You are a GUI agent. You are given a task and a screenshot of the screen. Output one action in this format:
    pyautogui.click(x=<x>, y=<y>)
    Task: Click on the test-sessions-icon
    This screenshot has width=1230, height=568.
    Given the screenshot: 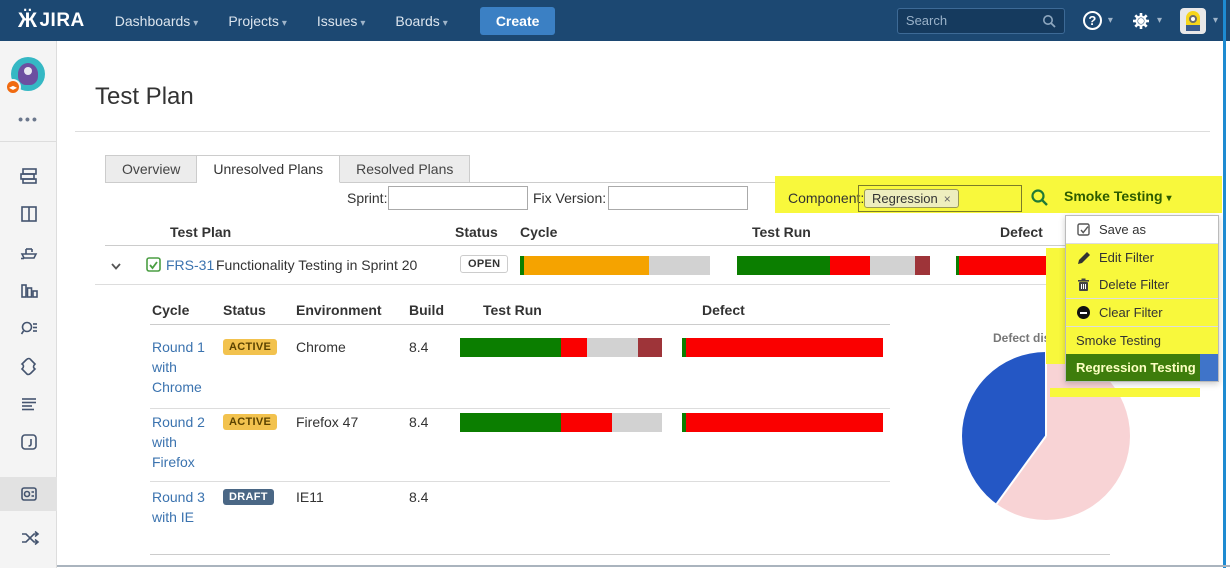 What is the action you would take?
    pyautogui.click(x=28, y=494)
    